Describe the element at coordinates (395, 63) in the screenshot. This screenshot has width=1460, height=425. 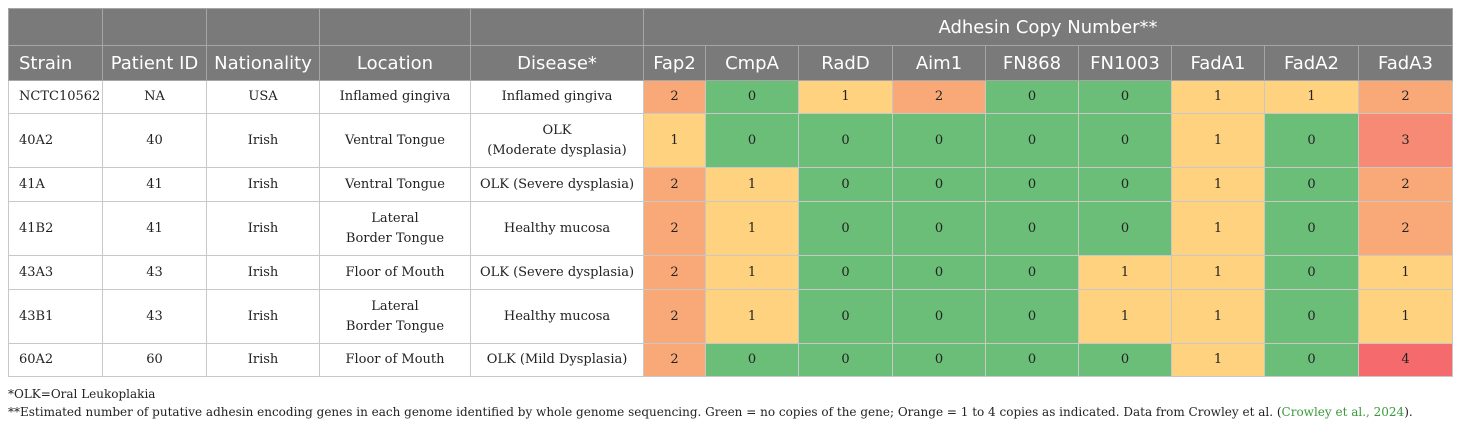
I see `col-header: Location` at that location.